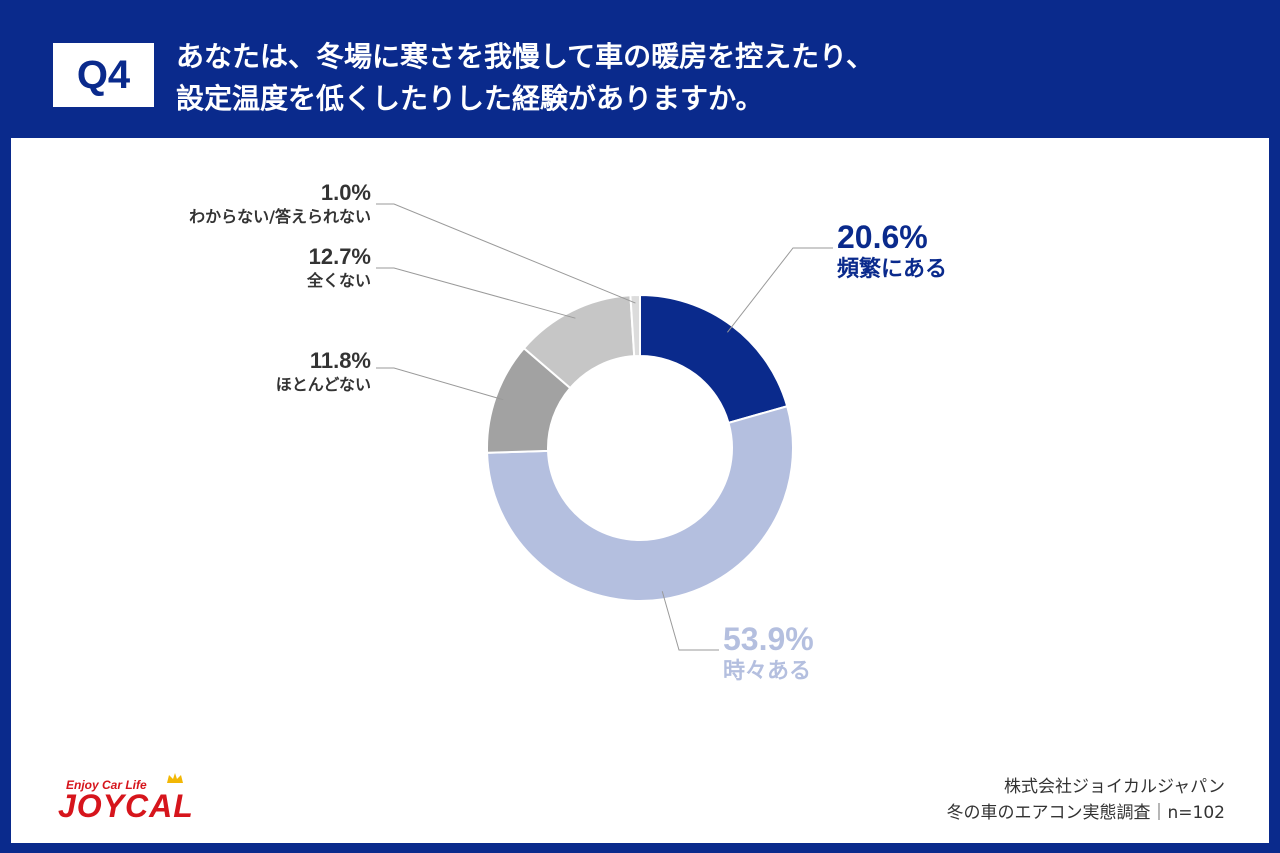 The image size is (1280, 853). Describe the element at coordinates (323, 384) in the screenshot. I see `category-label-2: ほとんどない` at that location.